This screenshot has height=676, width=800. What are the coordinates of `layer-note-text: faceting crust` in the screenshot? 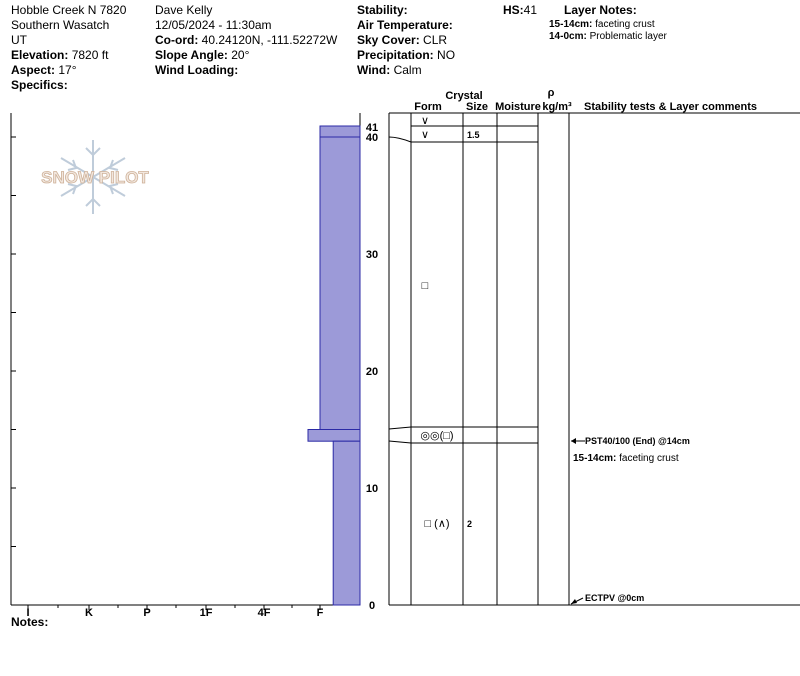 It's located at (625, 24).